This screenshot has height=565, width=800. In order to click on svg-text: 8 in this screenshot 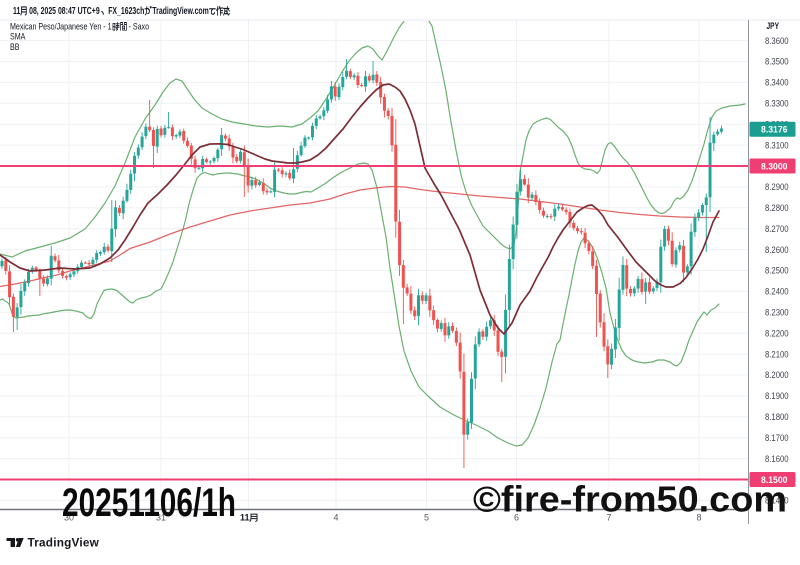, I will do `click(698, 518)`.